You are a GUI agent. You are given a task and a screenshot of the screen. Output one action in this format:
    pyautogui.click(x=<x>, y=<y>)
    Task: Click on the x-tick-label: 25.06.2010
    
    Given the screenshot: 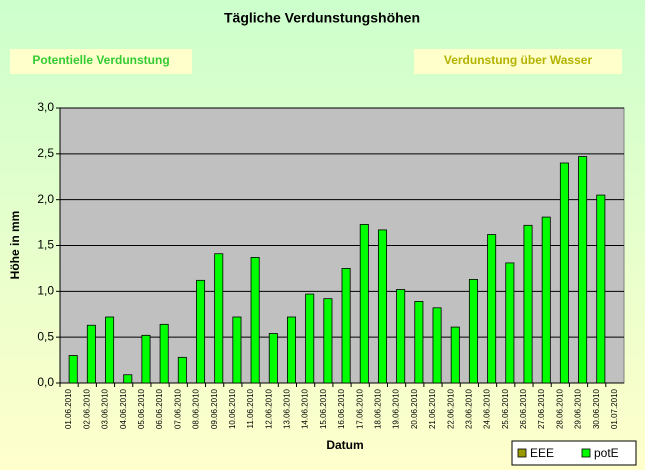 What is the action you would take?
    pyautogui.click(x=505, y=408)
    